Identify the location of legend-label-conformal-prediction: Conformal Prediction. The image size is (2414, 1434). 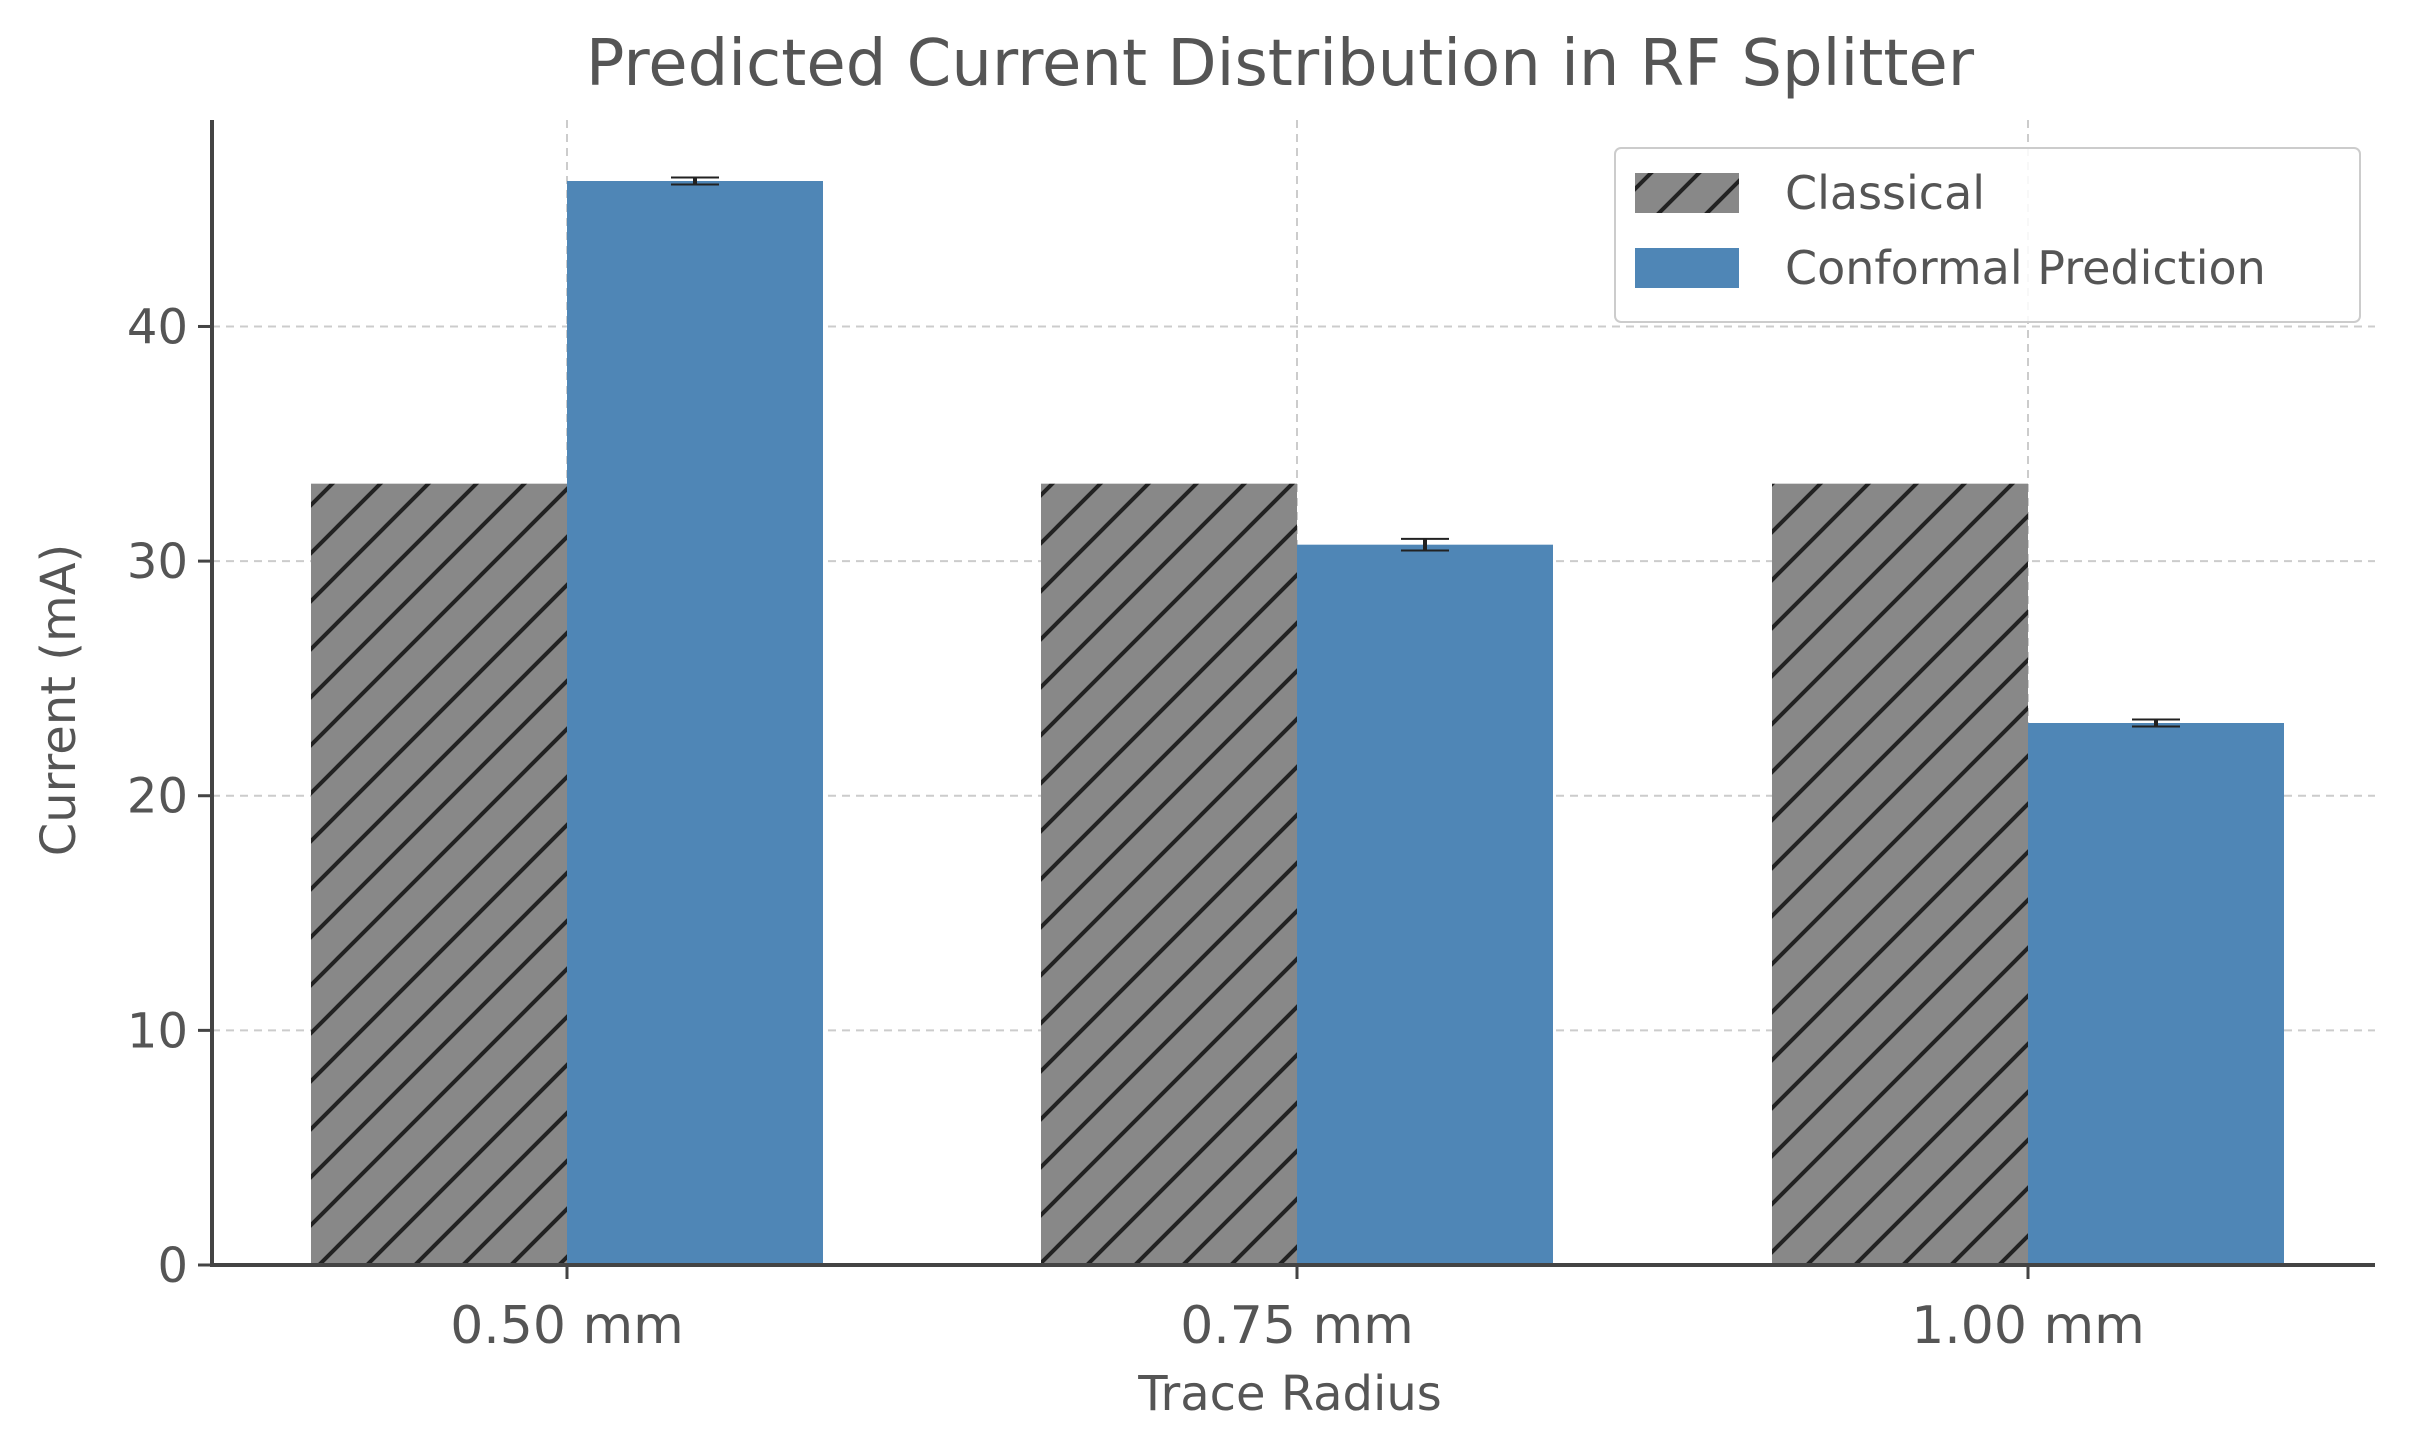
(2025, 268).